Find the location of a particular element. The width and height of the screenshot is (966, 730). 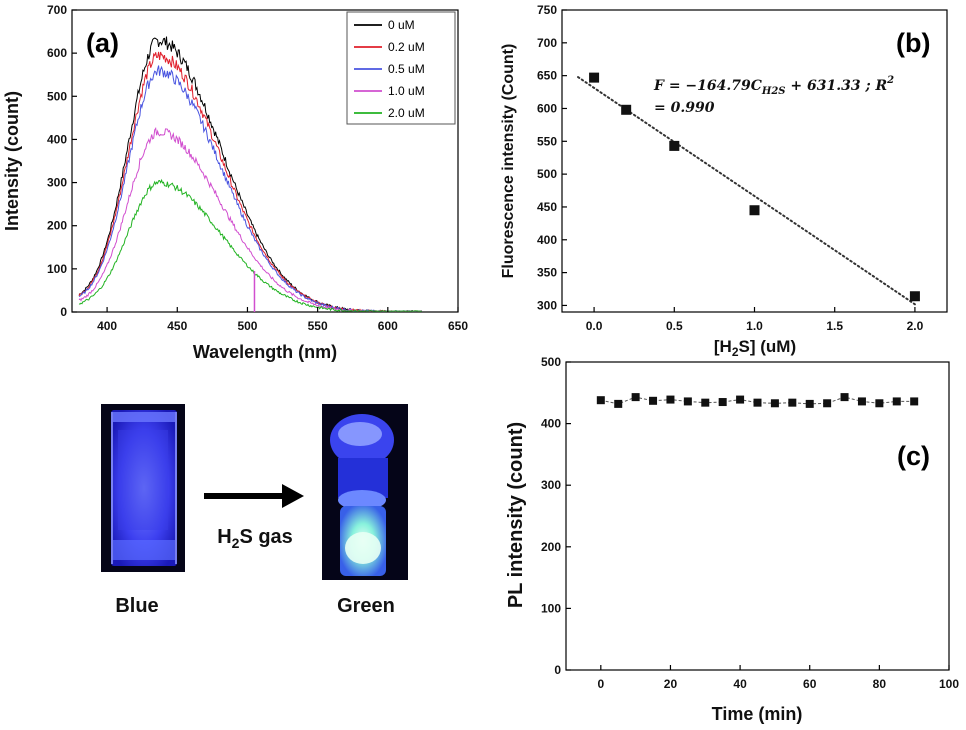

green-vial-photo is located at coordinates (365, 492).